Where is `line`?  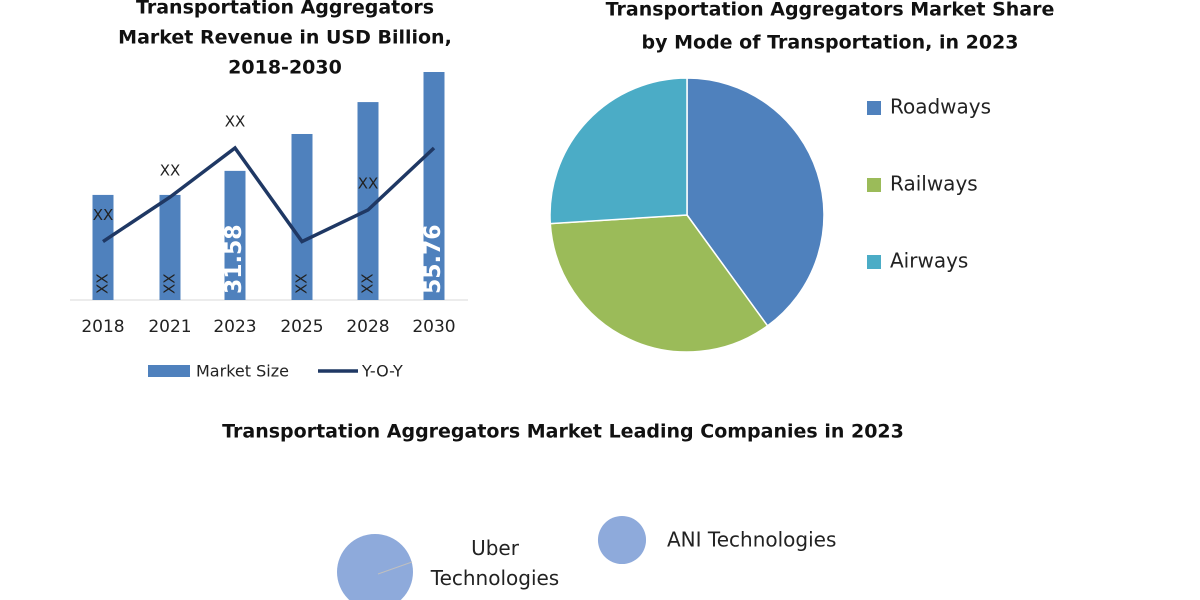
line is located at coordinates (269, 194).